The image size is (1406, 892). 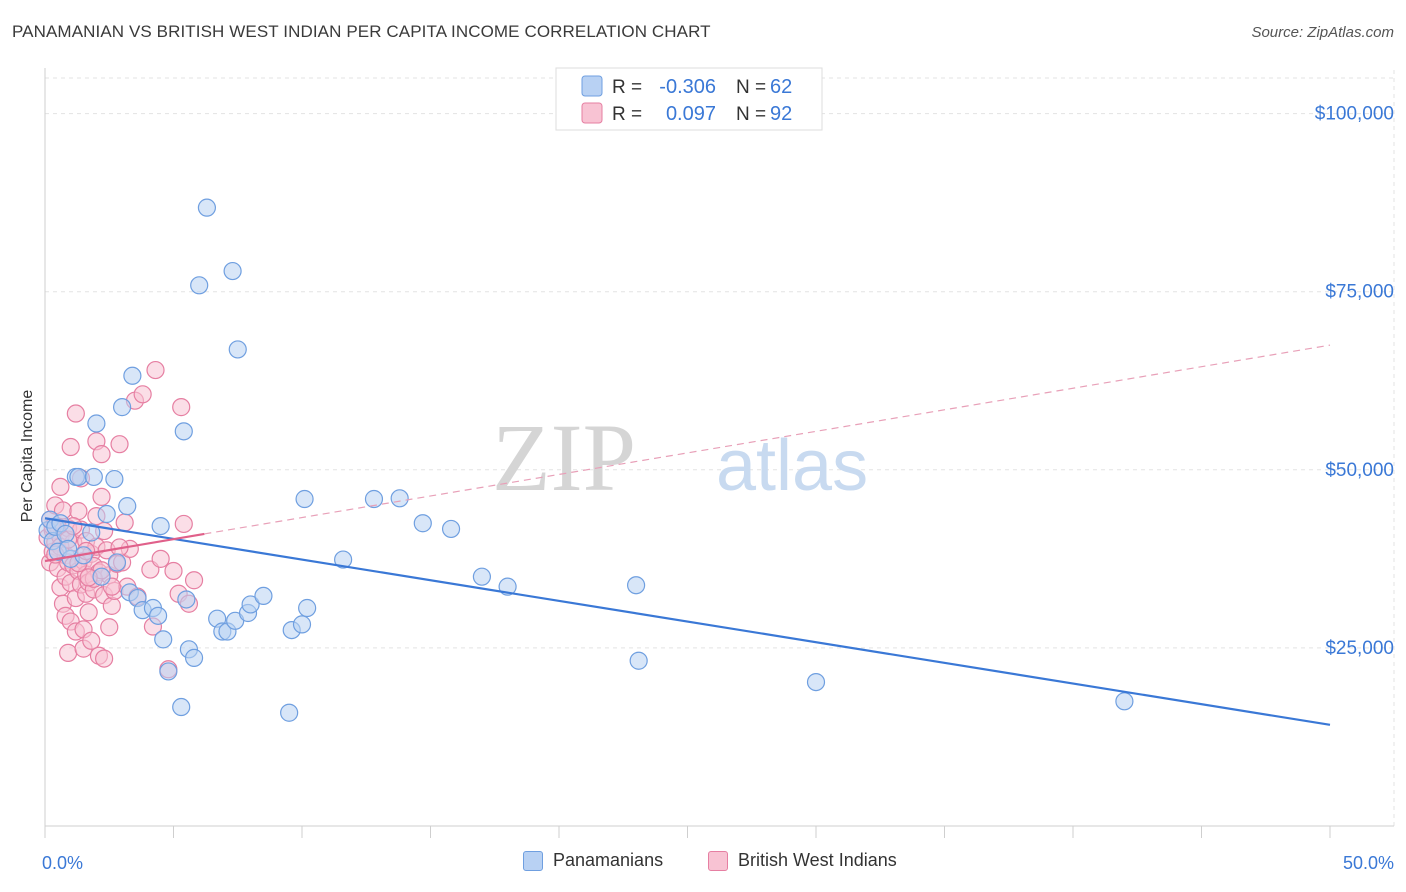 I want to click on legend-top-r-value-0: -0.306, so click(x=687, y=87).